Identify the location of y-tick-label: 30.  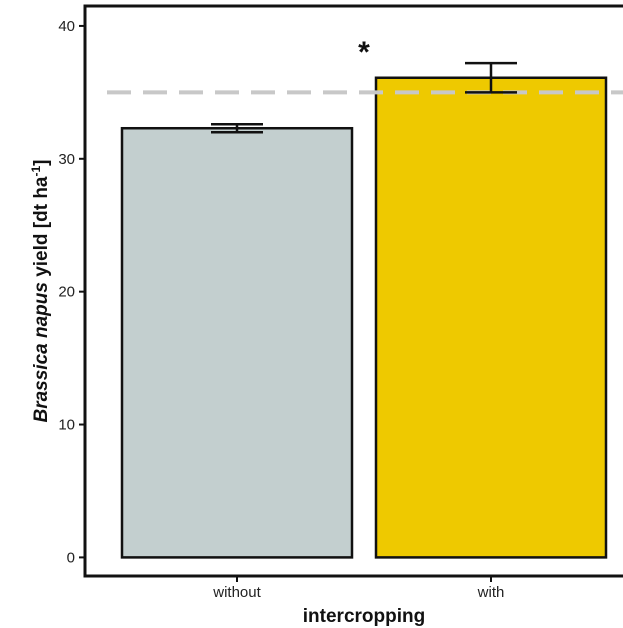
(66, 159).